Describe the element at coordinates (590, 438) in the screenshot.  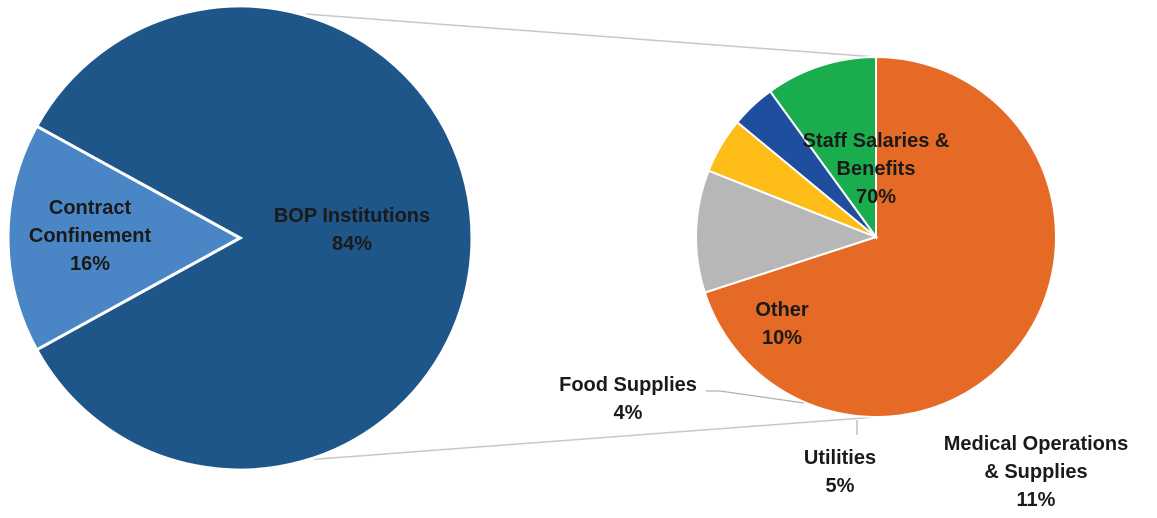
I see `connector-line-bottom` at that location.